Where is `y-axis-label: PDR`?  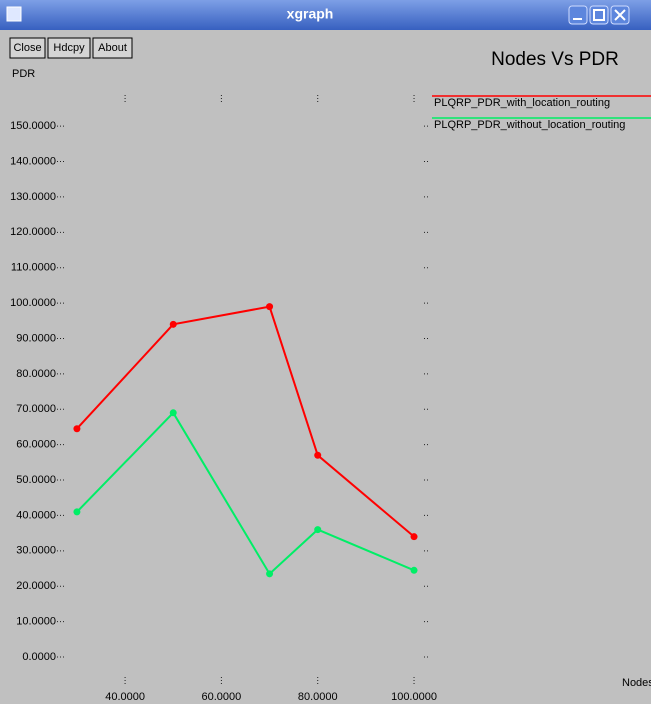 y-axis-label: PDR is located at coordinates (23, 74).